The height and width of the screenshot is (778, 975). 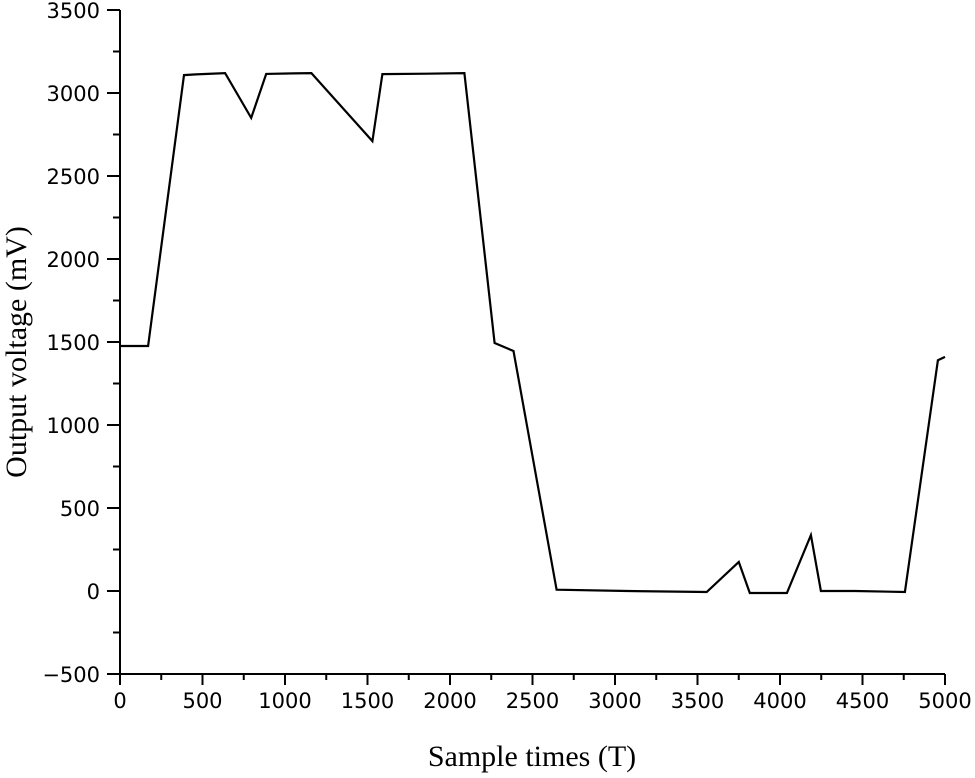 I want to click on y-tick-label: 3500, so click(x=73, y=11).